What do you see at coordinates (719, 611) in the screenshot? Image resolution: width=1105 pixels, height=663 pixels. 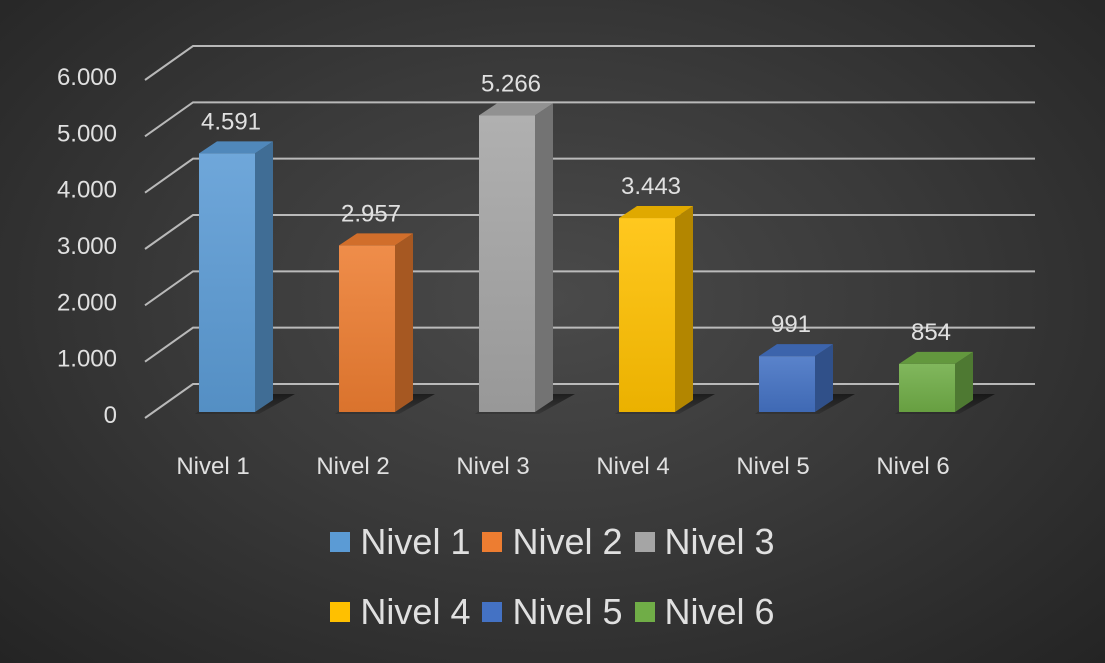 I see `legend-label: Nivel 6` at bounding box center [719, 611].